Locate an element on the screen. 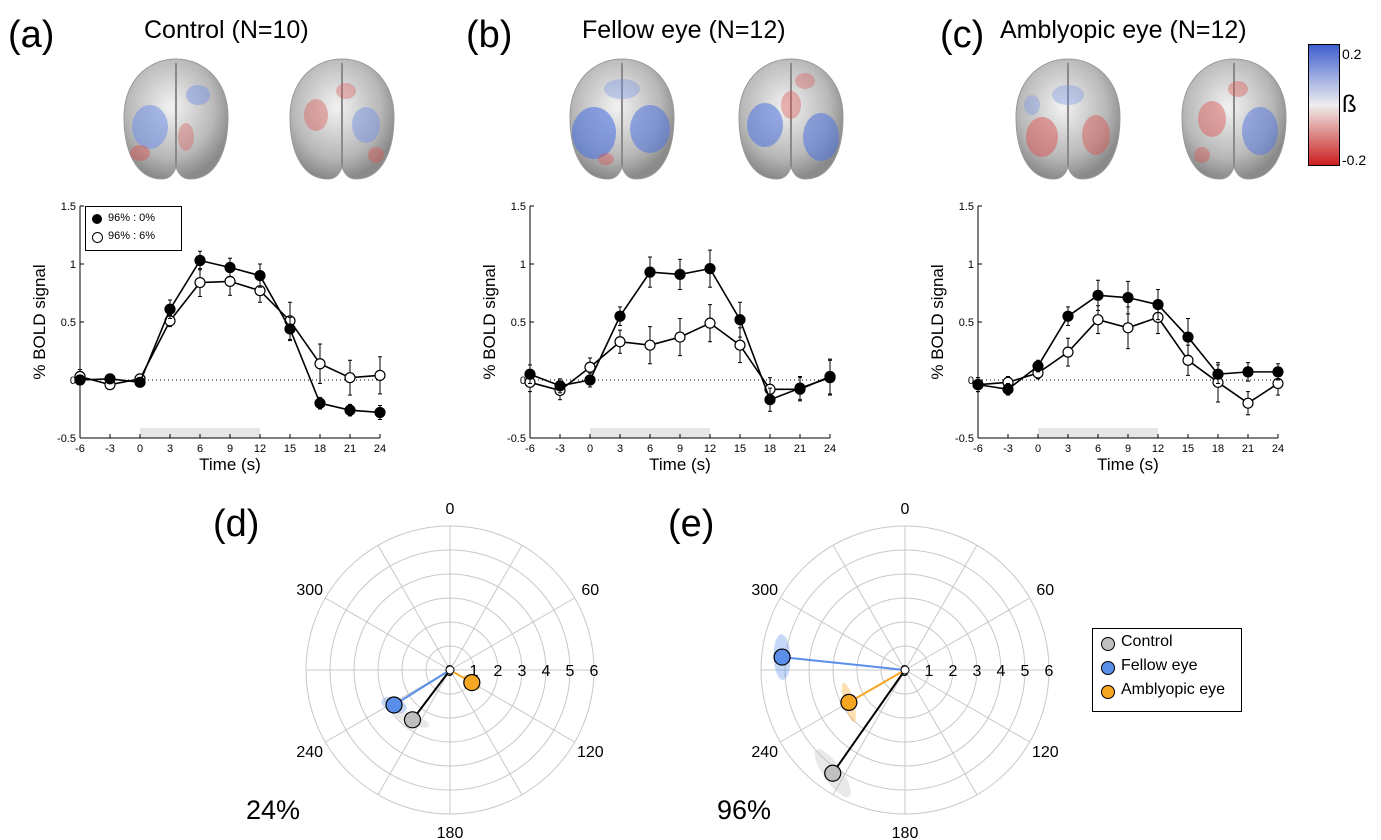  x-tick-label: 3 is located at coordinates (170, 449).